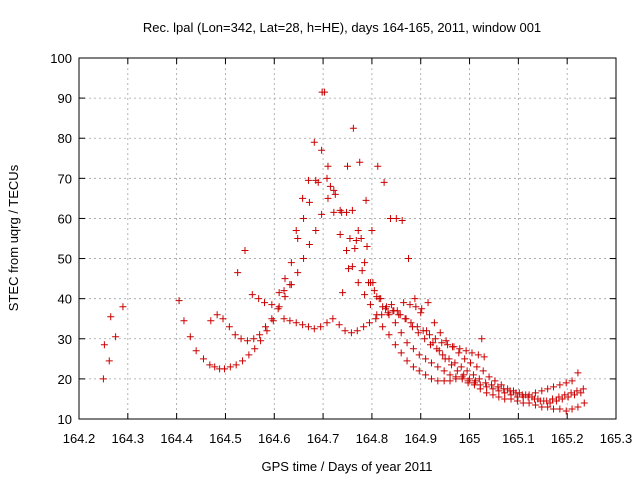 The image size is (640, 480). I want to click on x-tick-label: 164.9, so click(420, 438).